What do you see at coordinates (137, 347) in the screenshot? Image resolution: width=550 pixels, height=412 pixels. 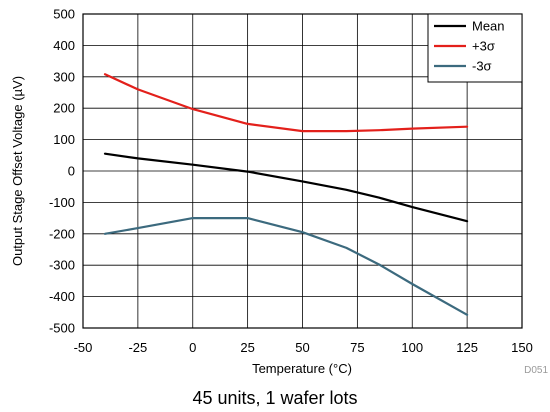 I see `x-tick-label: -25` at bounding box center [137, 347].